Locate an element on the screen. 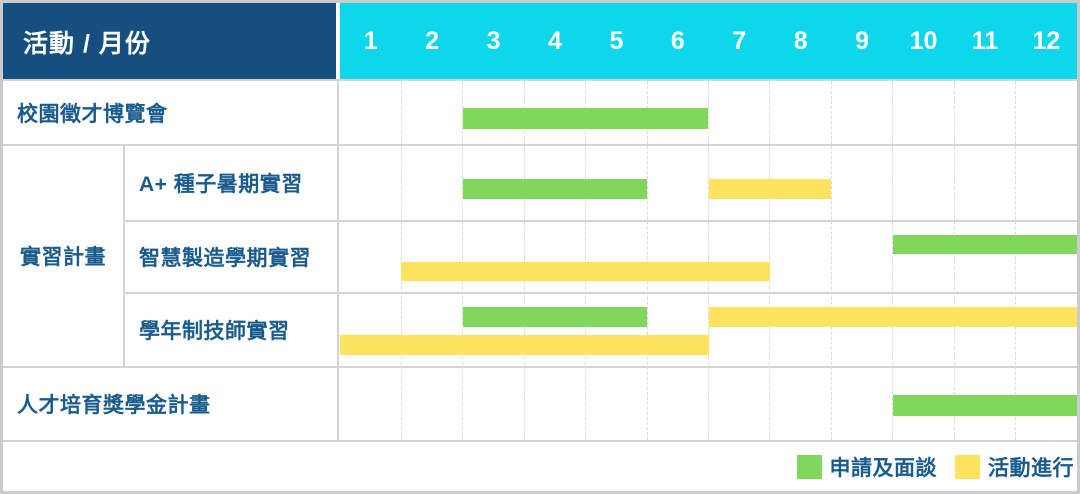  group-subrow-divider is located at coordinates (124, 255).